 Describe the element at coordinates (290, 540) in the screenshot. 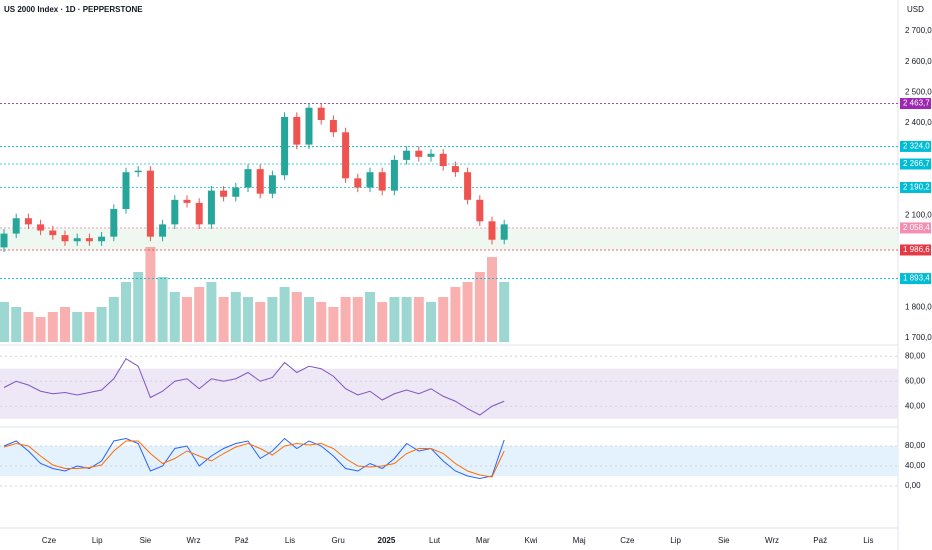

I see `x-tick-label: Lis` at that location.